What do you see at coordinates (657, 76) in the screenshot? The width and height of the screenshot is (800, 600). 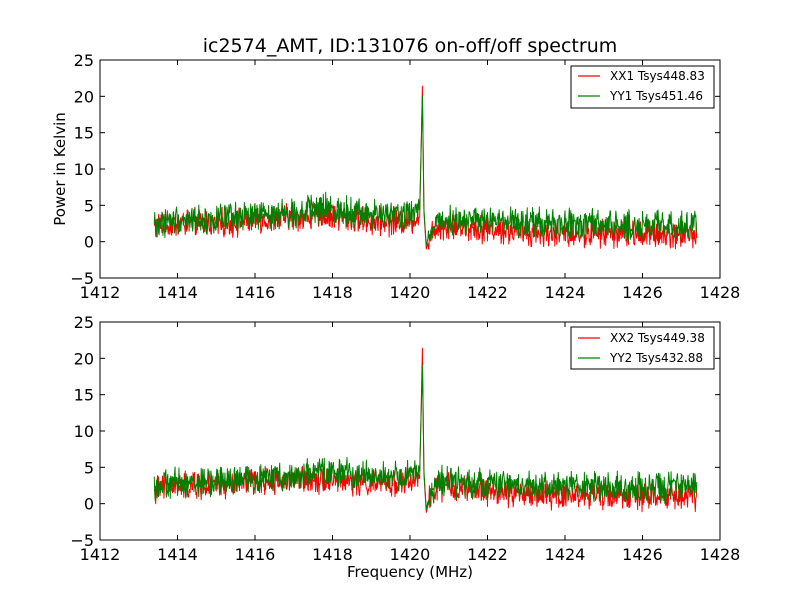 I see `legend-label-xx1: XX1 Tsys448.83` at bounding box center [657, 76].